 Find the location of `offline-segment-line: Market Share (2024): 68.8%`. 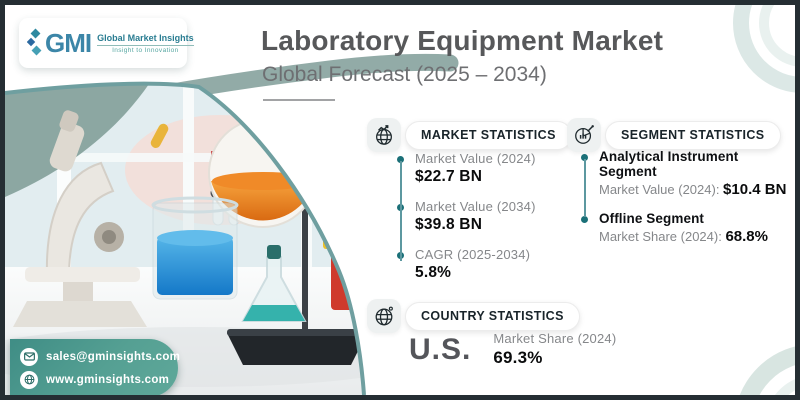

offline-segment-line: Market Share (2024): 68.8% is located at coordinates (697, 236).